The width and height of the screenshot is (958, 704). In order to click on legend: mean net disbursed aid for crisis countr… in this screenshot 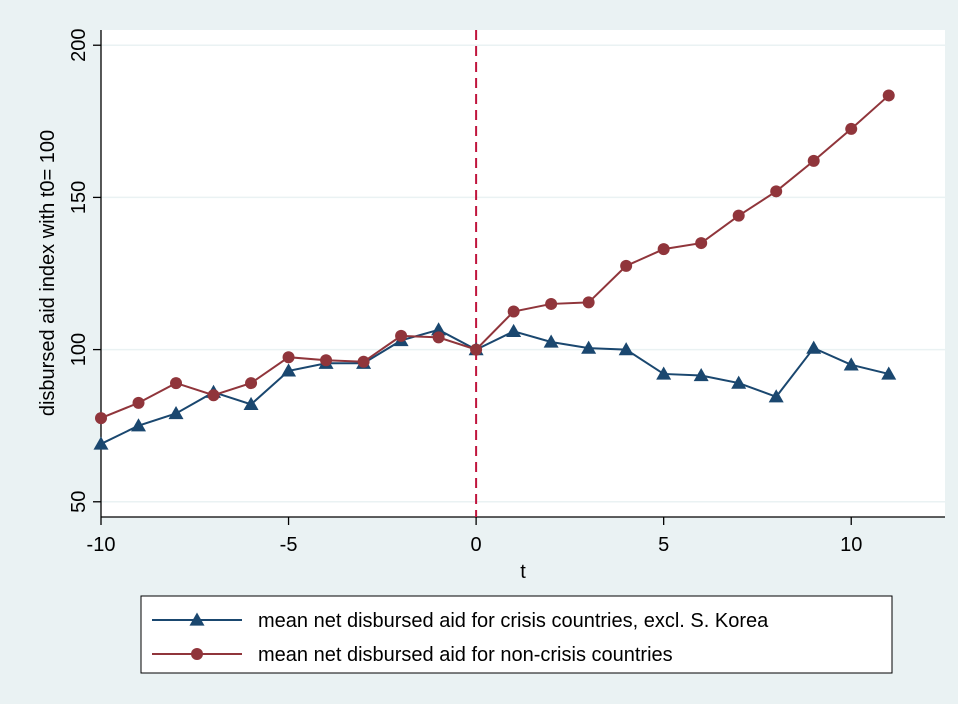, I will do `click(516, 634)`.